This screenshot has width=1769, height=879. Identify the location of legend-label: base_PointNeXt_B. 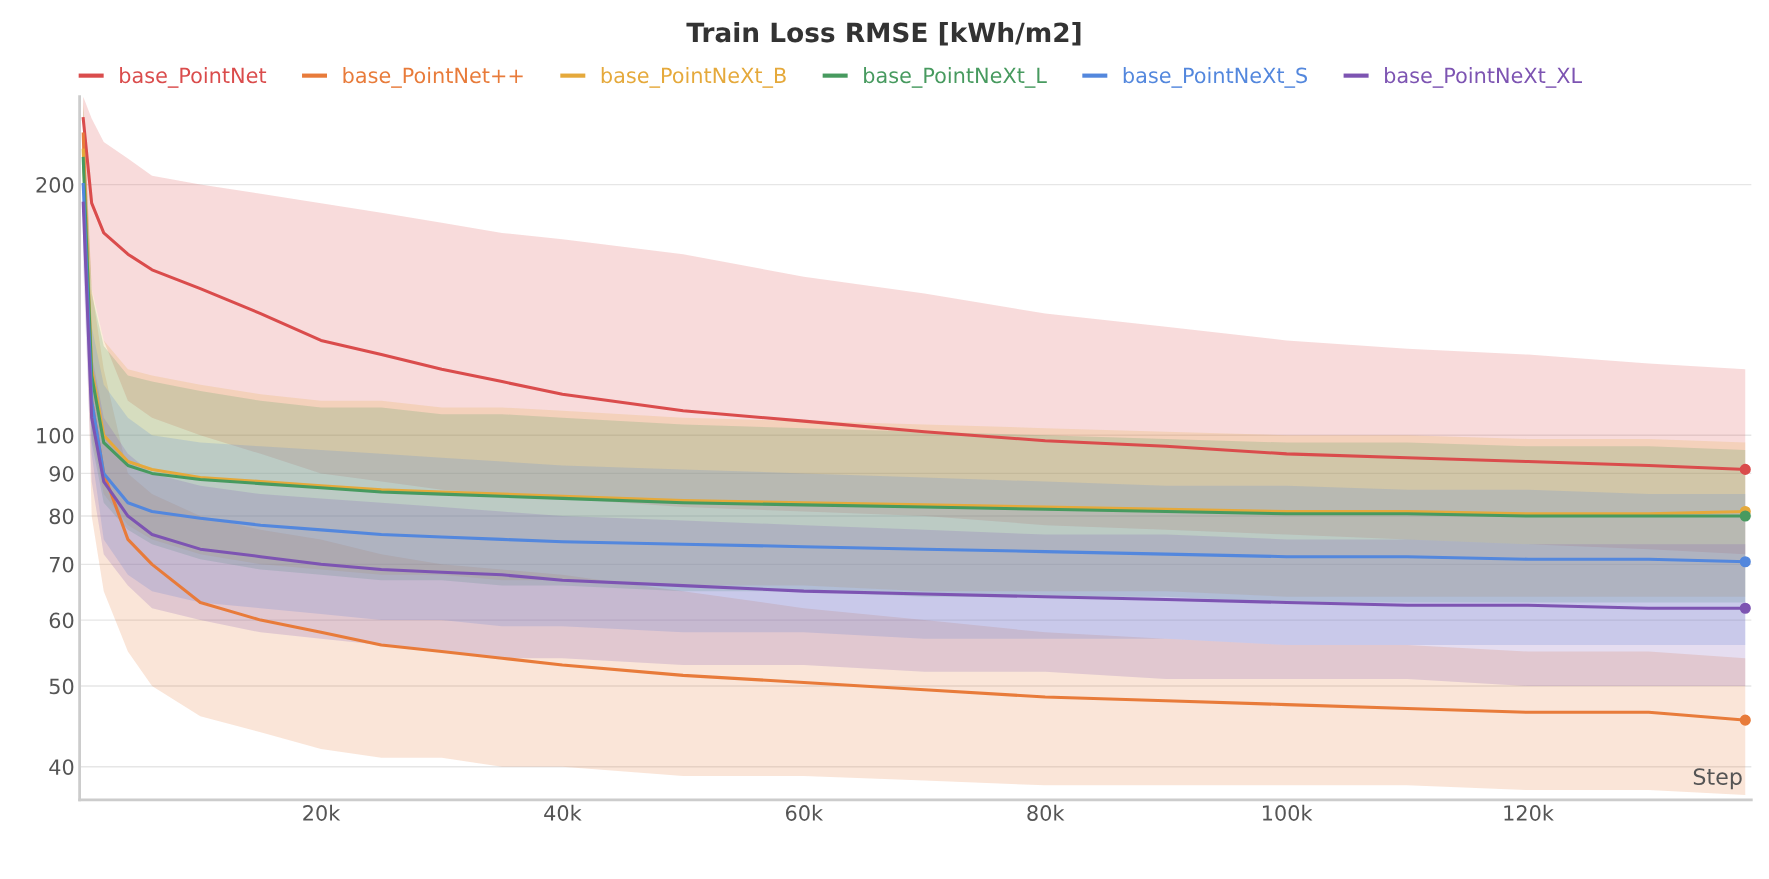
(693, 77).